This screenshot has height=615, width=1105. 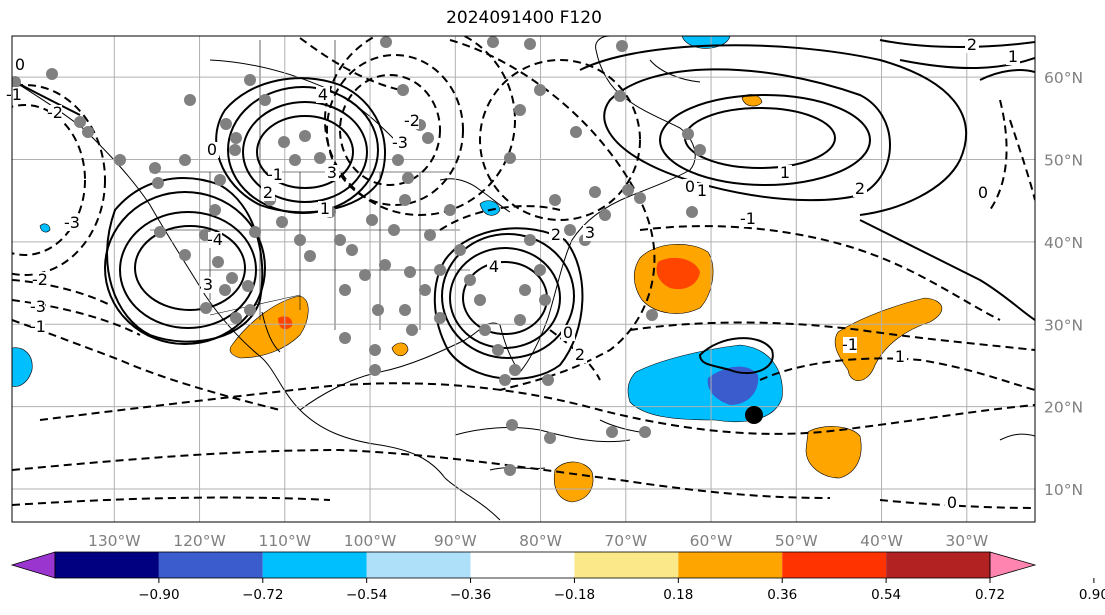 I want to click on colorbar-tick-label: −0.72, so click(x=262, y=595).